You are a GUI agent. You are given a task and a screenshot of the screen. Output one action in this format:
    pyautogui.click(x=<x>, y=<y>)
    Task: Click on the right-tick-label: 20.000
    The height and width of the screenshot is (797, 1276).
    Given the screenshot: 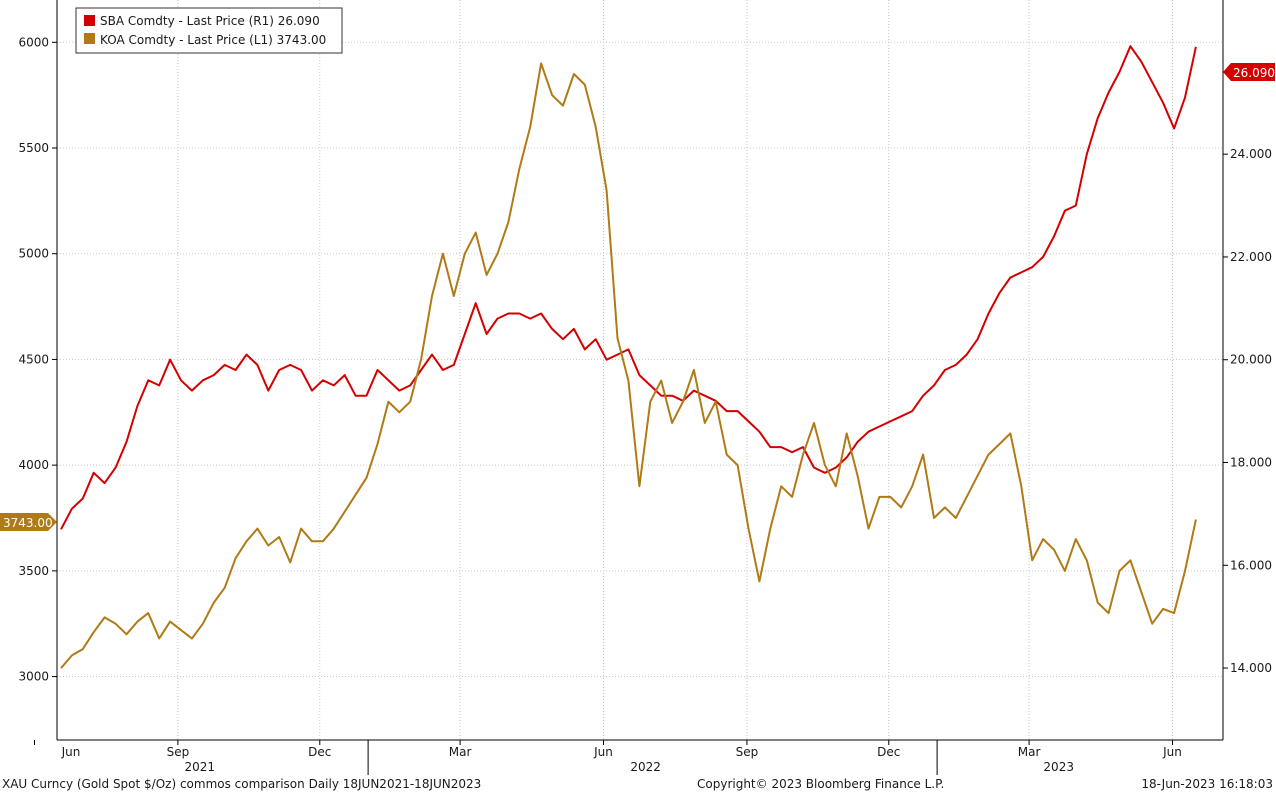 What is the action you would take?
    pyautogui.click(x=1251, y=360)
    